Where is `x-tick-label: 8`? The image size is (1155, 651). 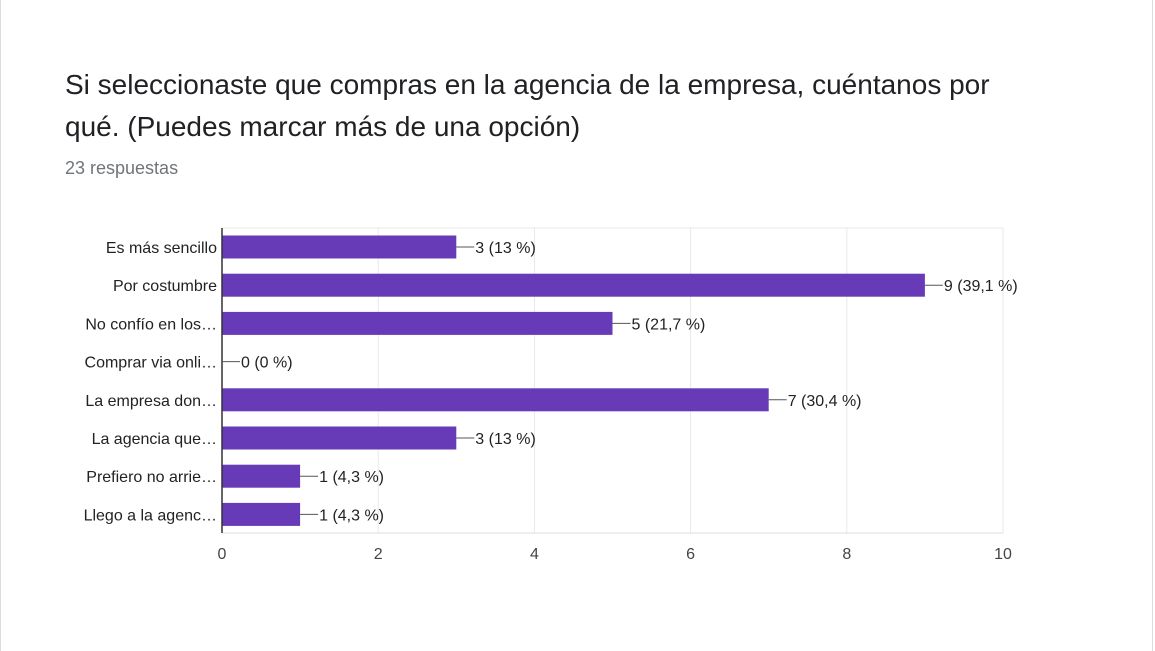
x-tick-label: 8 is located at coordinates (846, 554).